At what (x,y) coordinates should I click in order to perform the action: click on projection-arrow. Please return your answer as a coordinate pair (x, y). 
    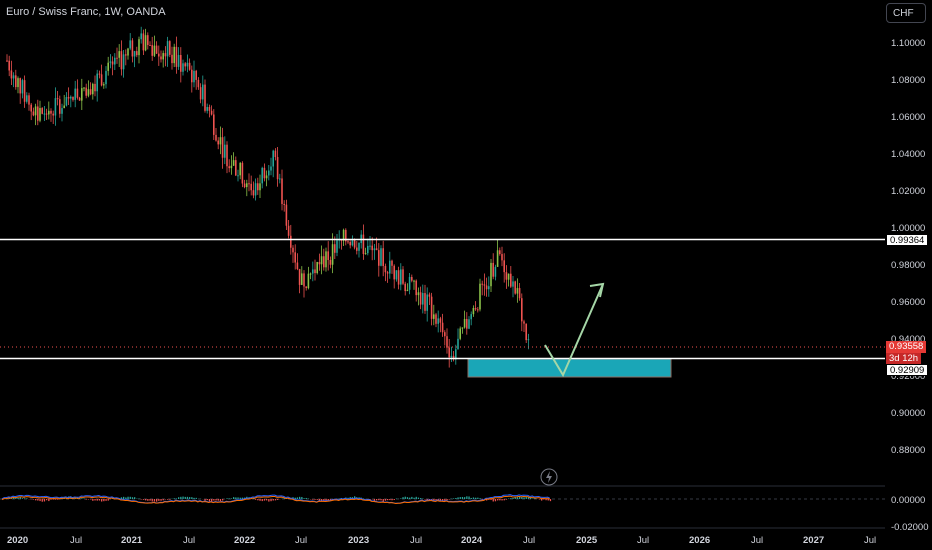
    Looking at the image, I should click on (574, 330).